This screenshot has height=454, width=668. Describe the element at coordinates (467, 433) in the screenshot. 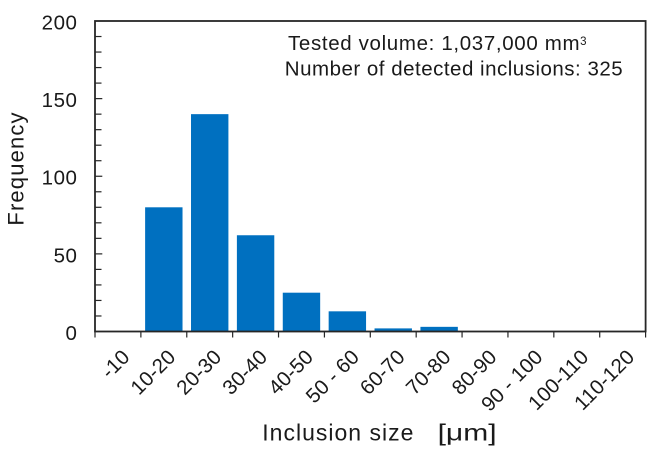

I see `svg-text: [μm]` at that location.